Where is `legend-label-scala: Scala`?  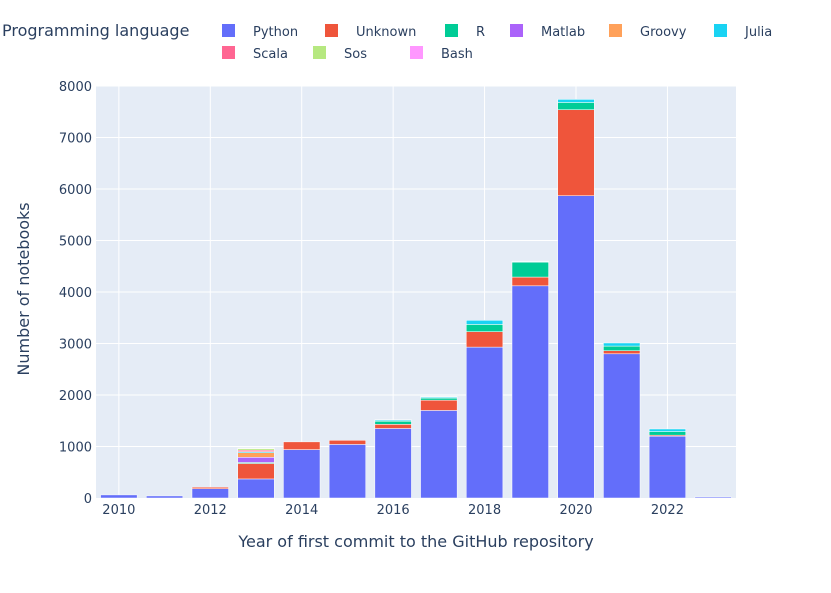 legend-label-scala: Scala is located at coordinates (270, 54).